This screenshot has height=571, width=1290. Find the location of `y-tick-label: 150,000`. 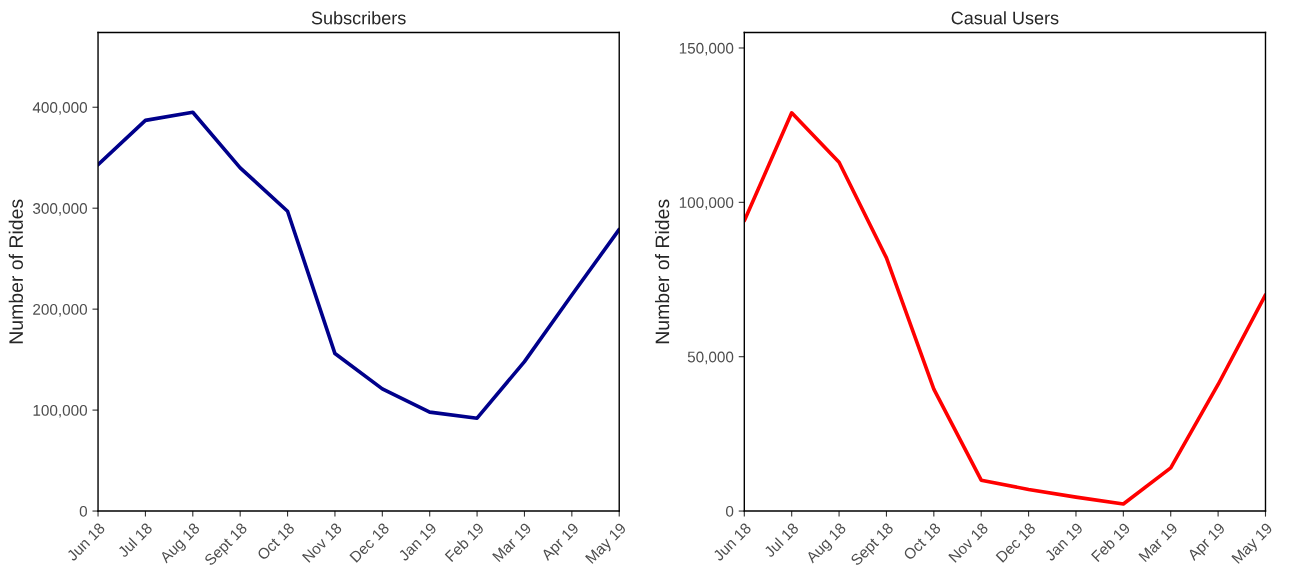

y-tick-label: 150,000 is located at coordinates (706, 49).